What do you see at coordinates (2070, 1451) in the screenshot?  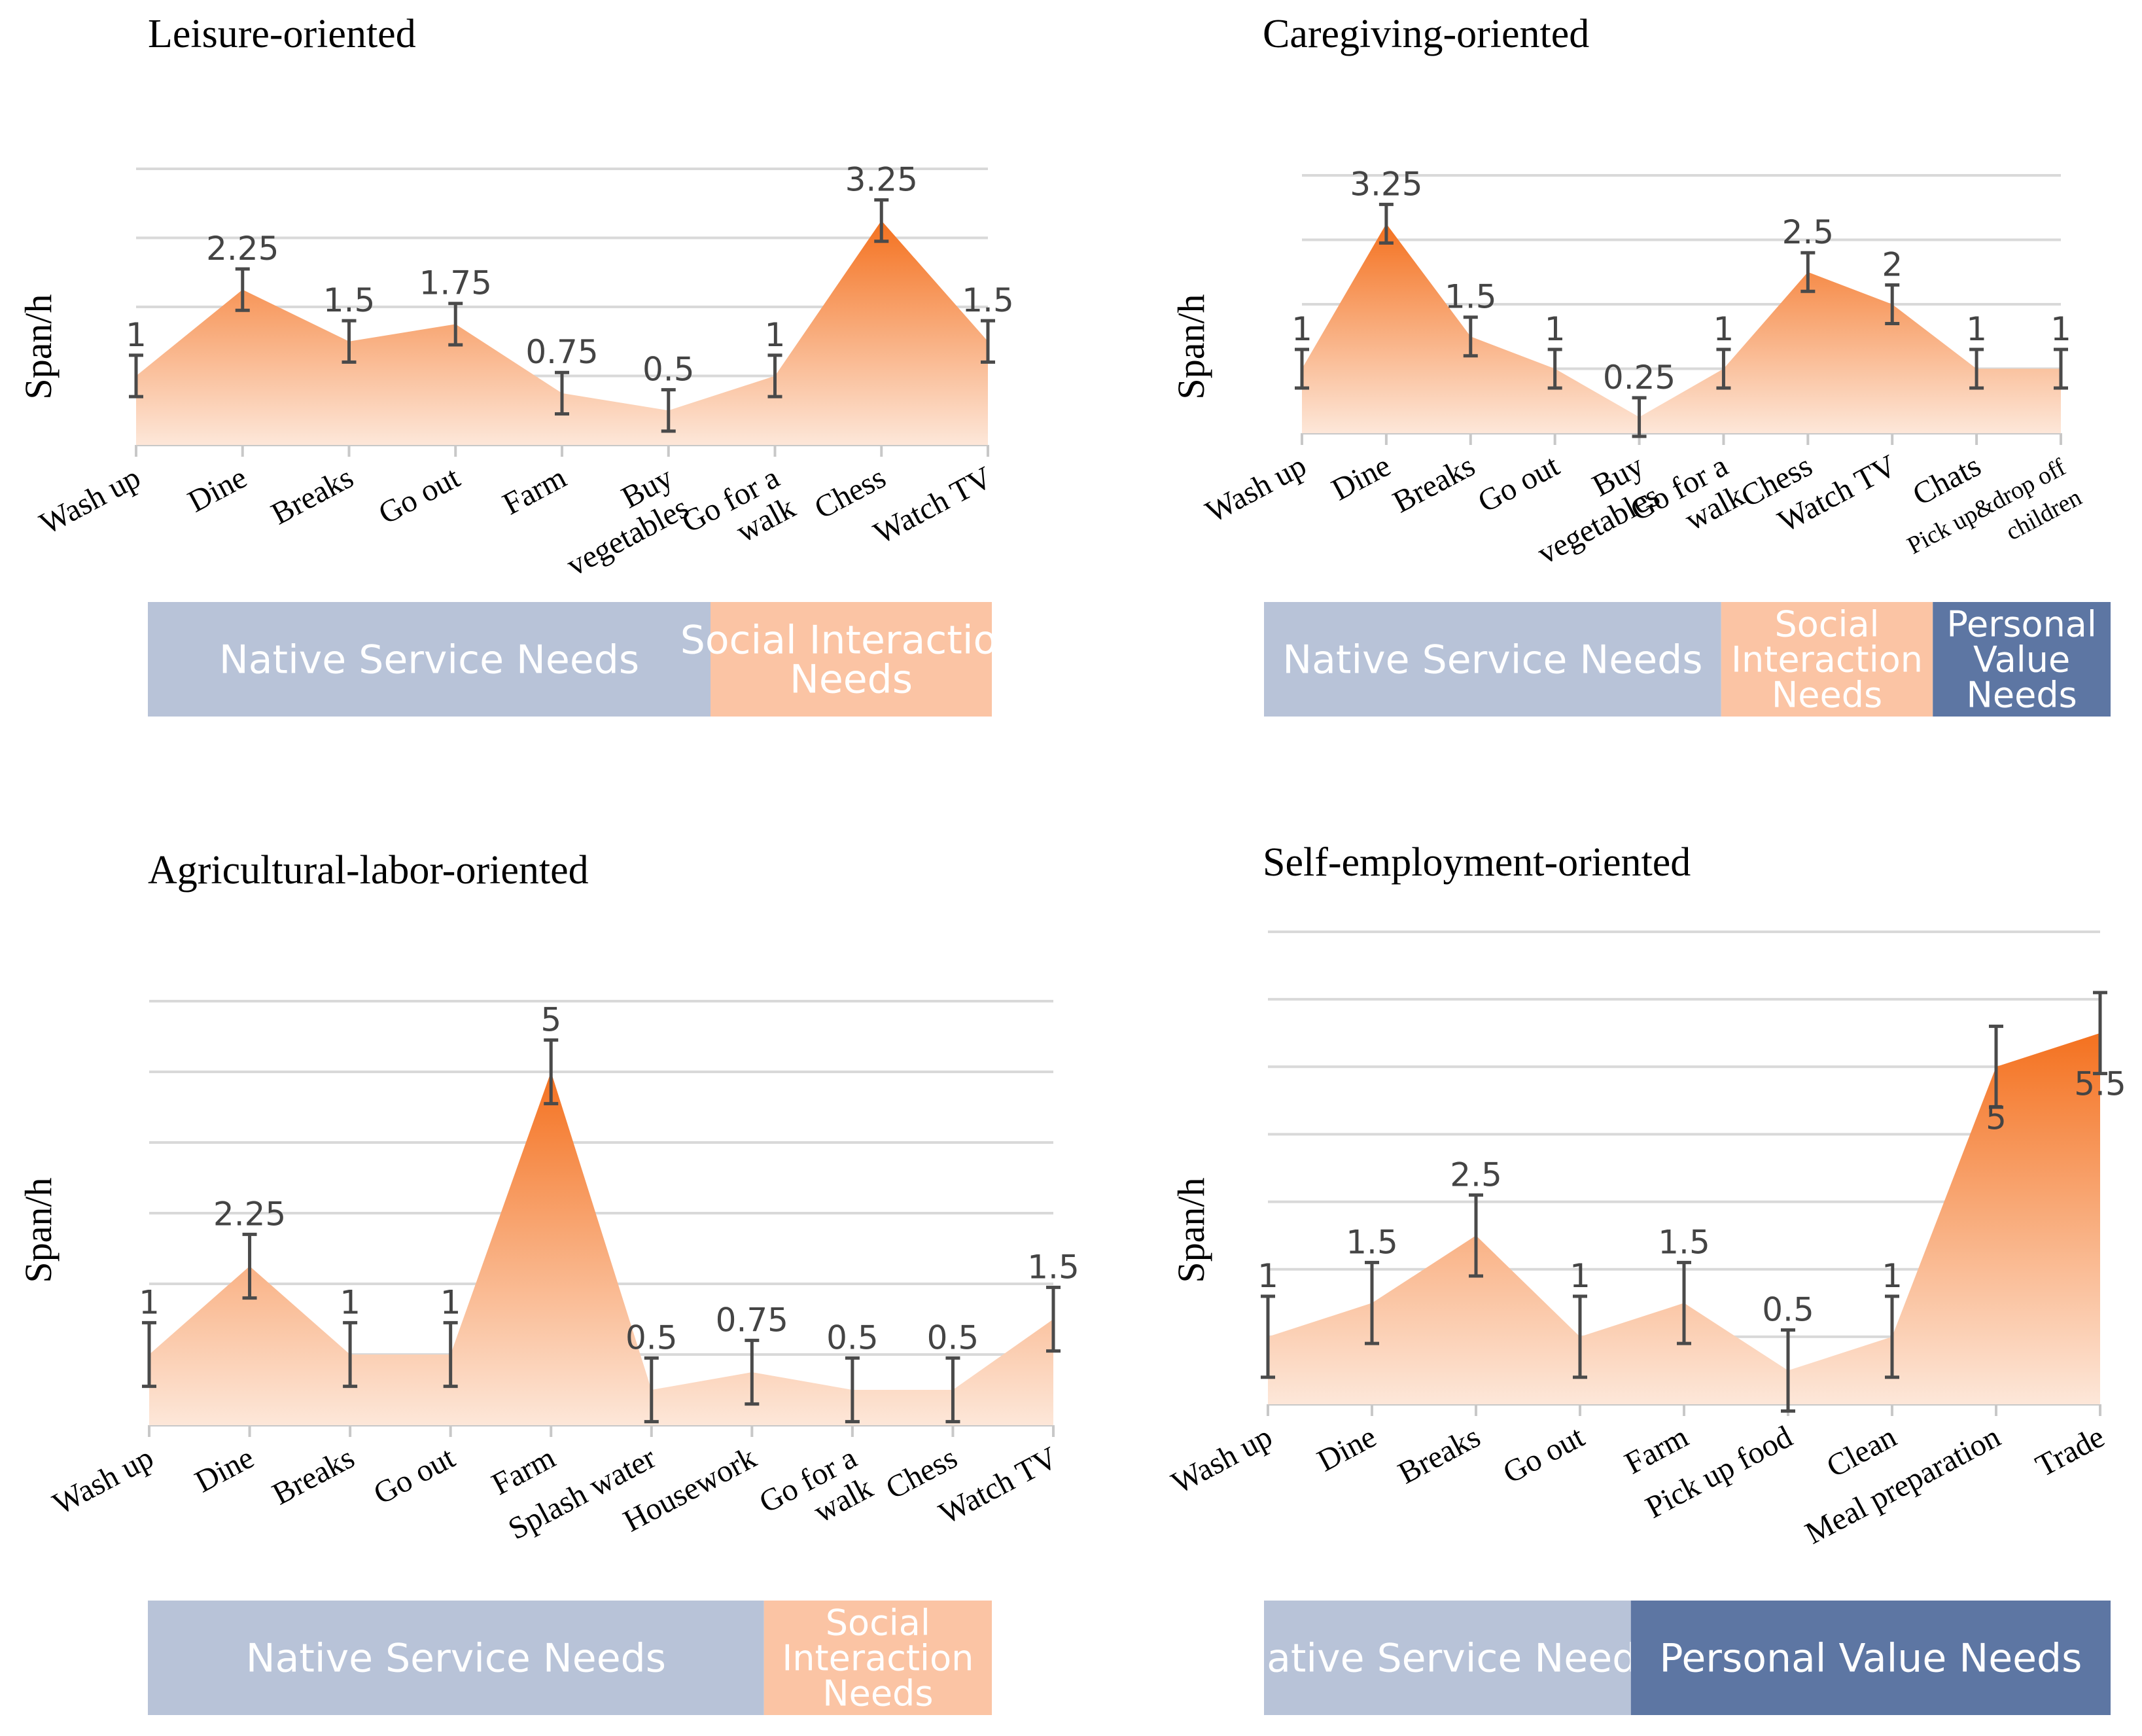 I see `x-tick-label: Trade` at bounding box center [2070, 1451].